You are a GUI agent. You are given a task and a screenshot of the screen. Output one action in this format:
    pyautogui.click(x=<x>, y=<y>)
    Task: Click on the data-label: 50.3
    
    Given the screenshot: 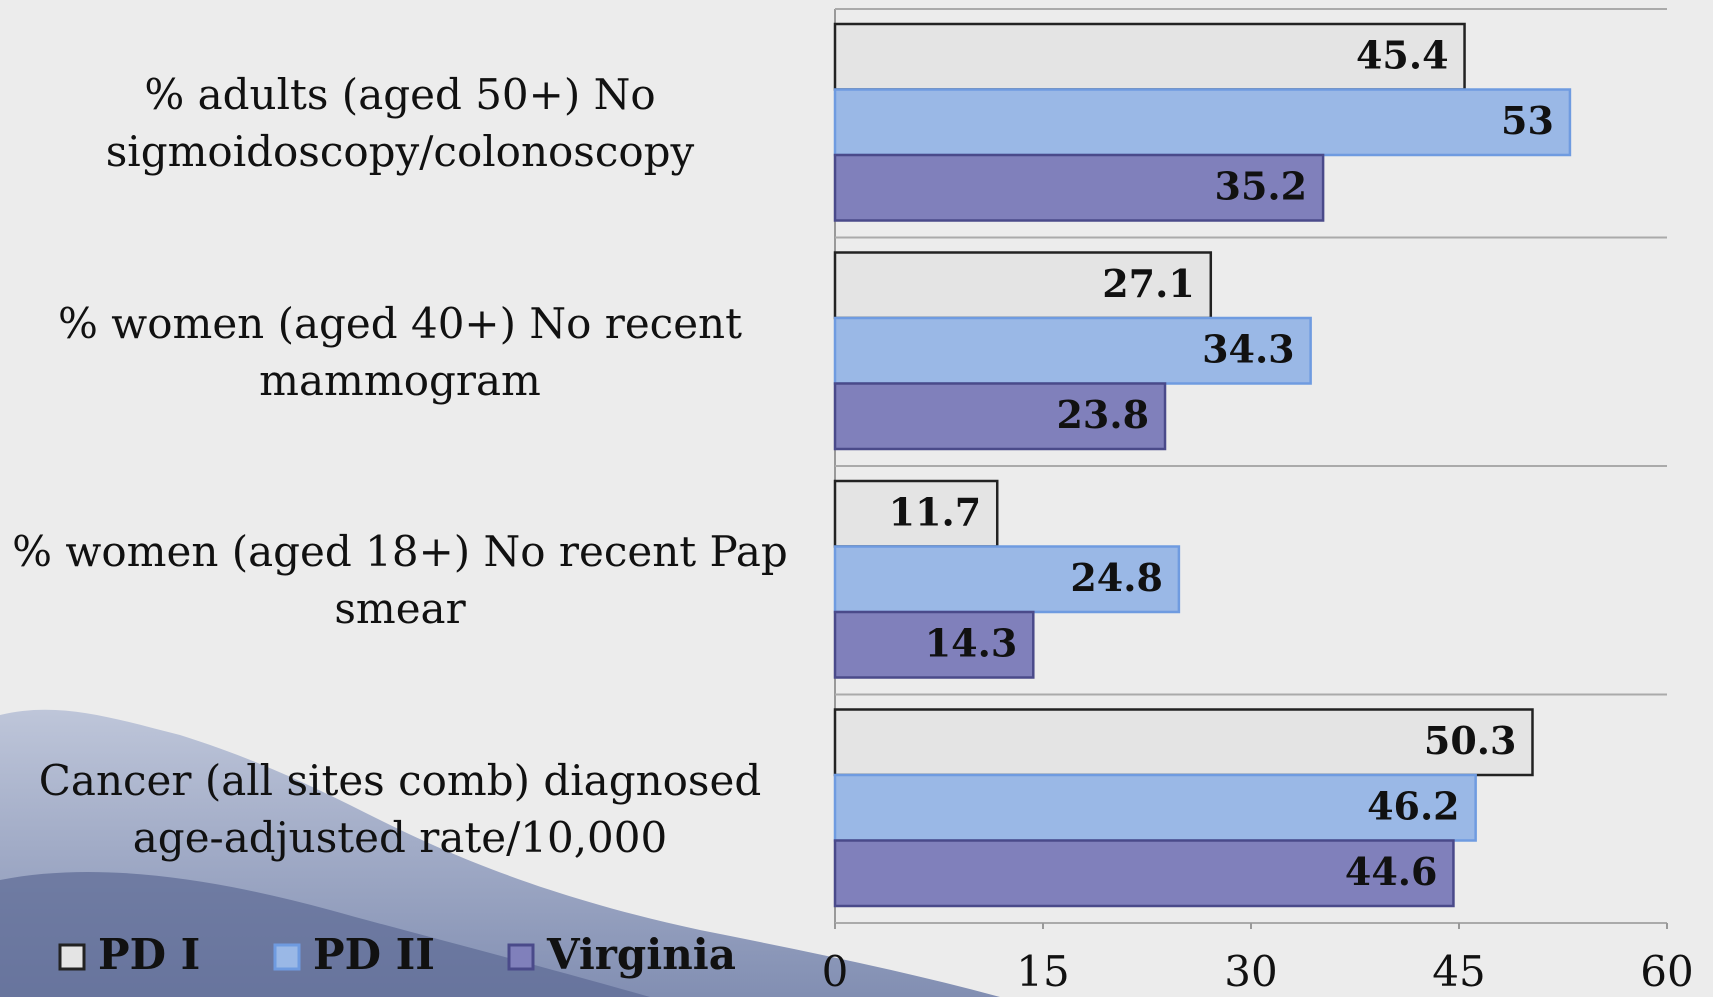 What is the action you would take?
    pyautogui.click(x=1470, y=740)
    